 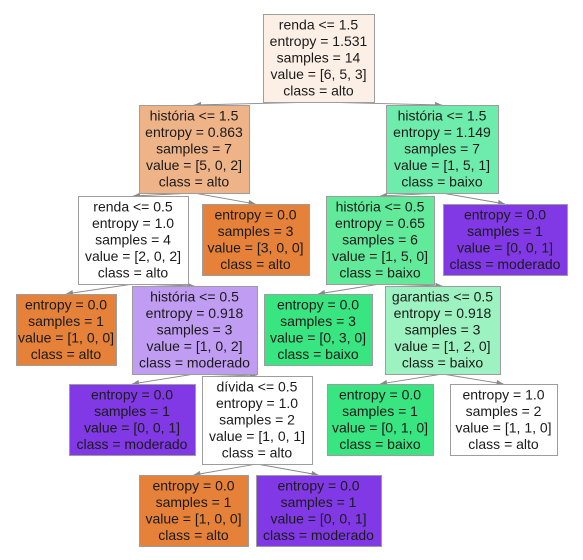 What do you see at coordinates (194, 346) in the screenshot?
I see `node-text-line: value = [1, 0, 2]` at bounding box center [194, 346].